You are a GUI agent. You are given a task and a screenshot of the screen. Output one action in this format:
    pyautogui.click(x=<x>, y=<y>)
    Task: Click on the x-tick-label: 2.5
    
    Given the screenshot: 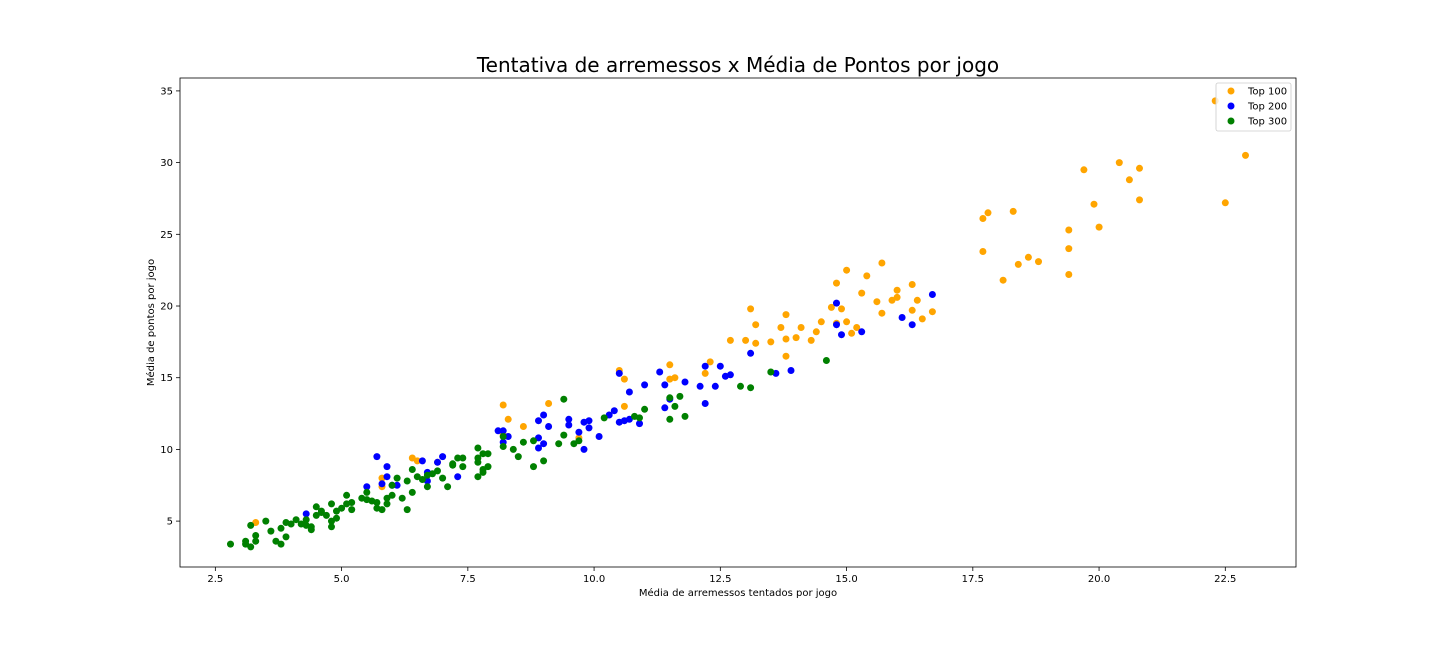 What is the action you would take?
    pyautogui.click(x=215, y=579)
    